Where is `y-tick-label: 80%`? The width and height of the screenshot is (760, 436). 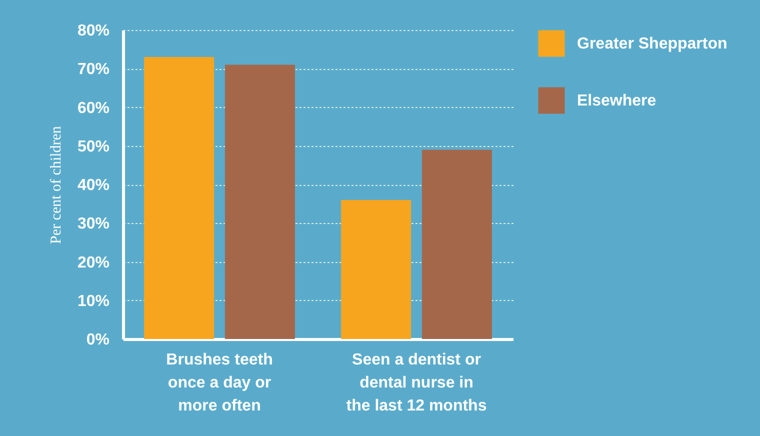
y-tick-label: 80% is located at coordinates (93, 31).